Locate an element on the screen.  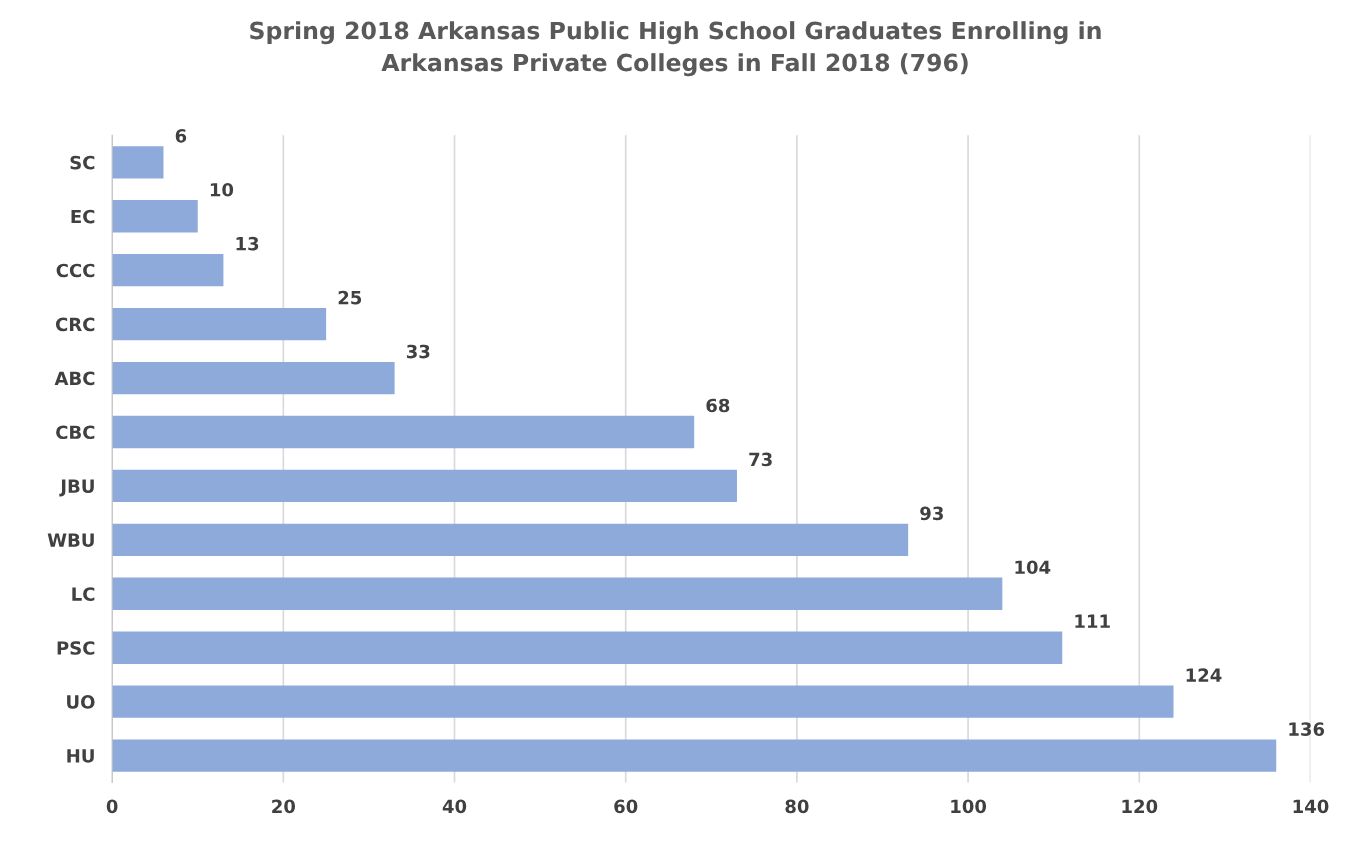
data-label: 6 is located at coordinates (181, 136).